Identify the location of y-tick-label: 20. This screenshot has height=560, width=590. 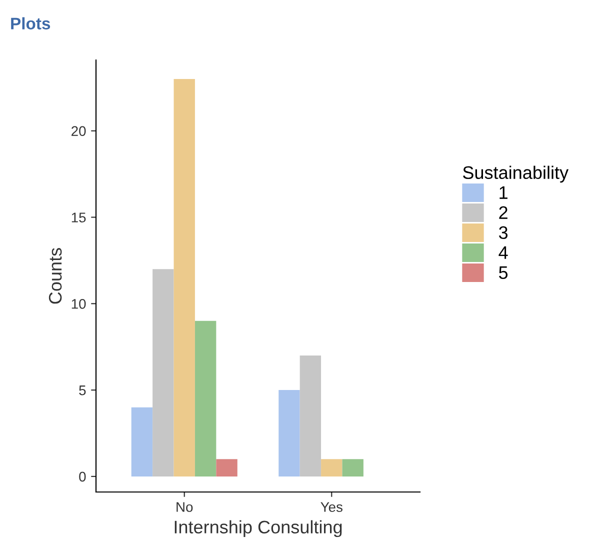
(79, 131).